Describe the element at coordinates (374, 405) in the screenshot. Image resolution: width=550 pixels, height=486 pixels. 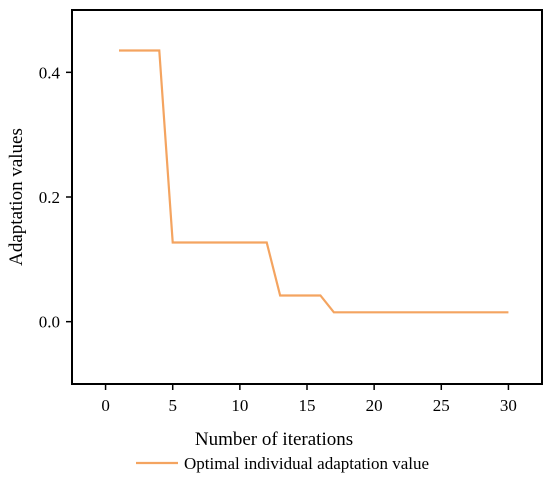
I see `x-tick-label: 20` at that location.